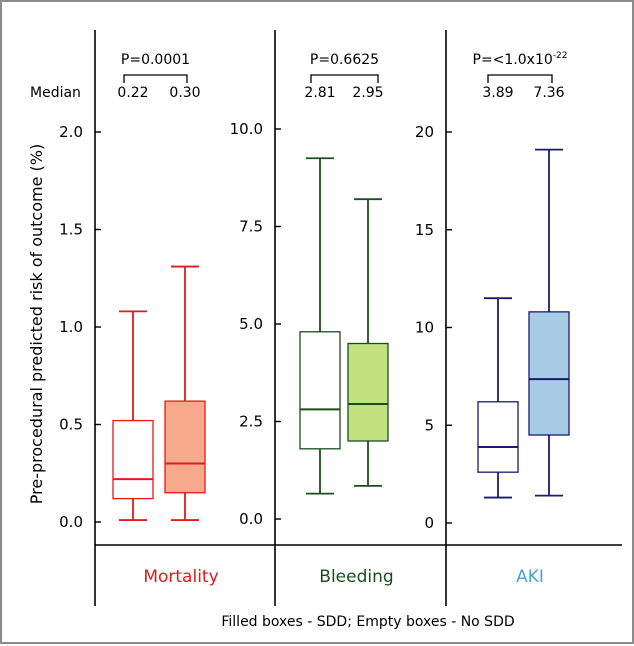 Image resolution: width=634 pixels, height=646 pixels. Describe the element at coordinates (132, 93) in the screenshot. I see `median-value: 0.22` at that location.